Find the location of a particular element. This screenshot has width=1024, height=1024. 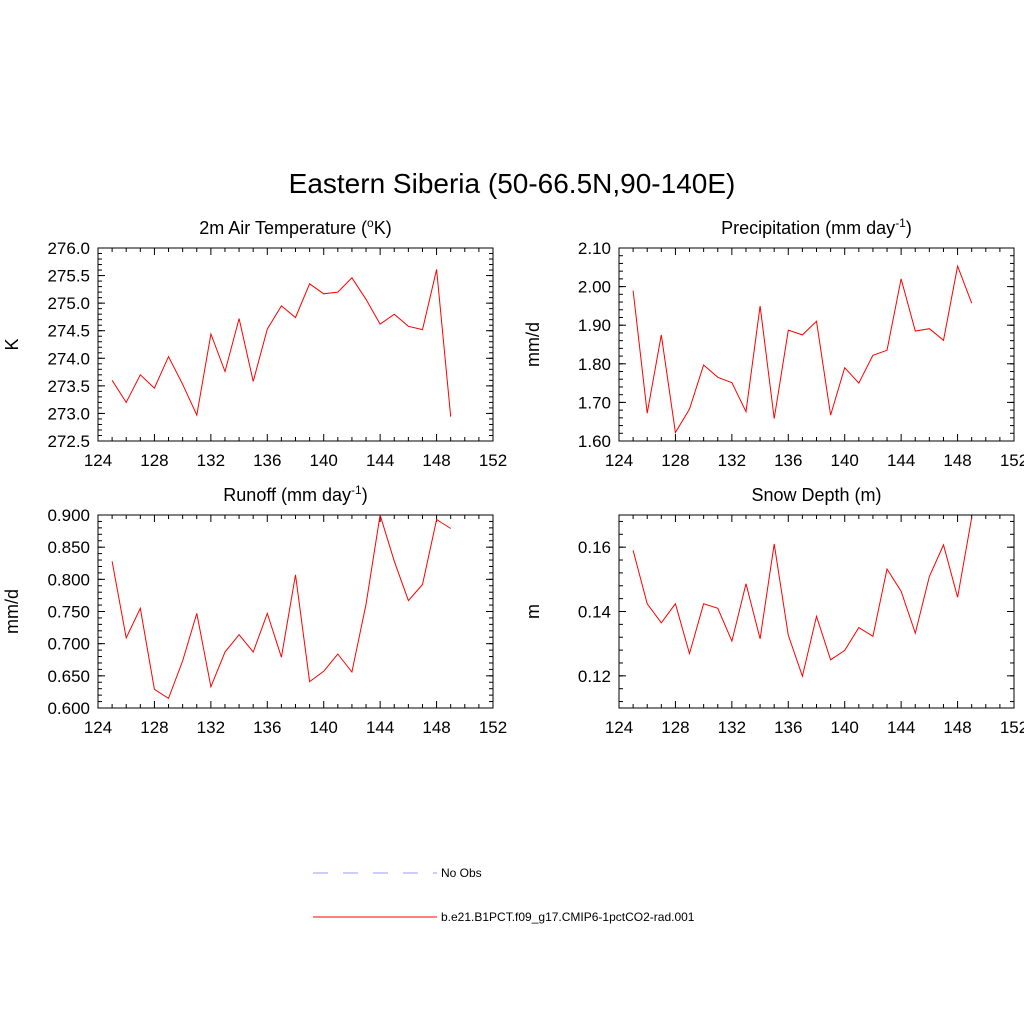

x-tick-label-air-temperature: 152 is located at coordinates (493, 460).